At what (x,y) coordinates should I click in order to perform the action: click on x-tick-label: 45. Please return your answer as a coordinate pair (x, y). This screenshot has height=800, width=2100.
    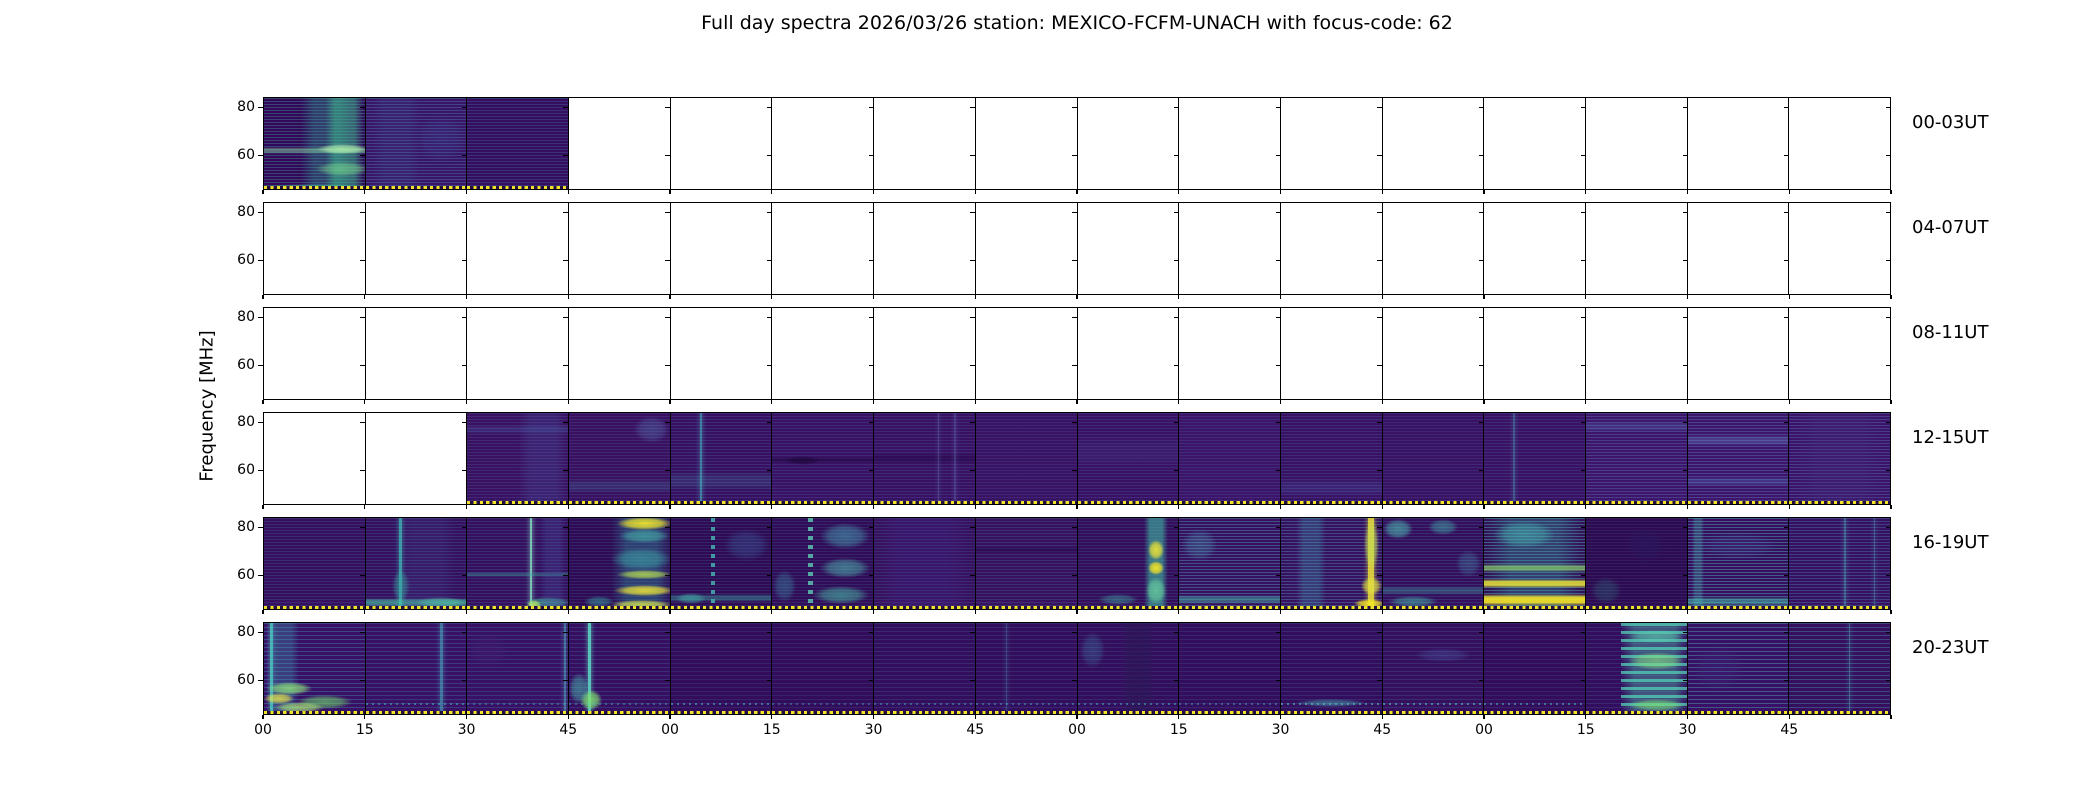
    Looking at the image, I should click on (975, 730).